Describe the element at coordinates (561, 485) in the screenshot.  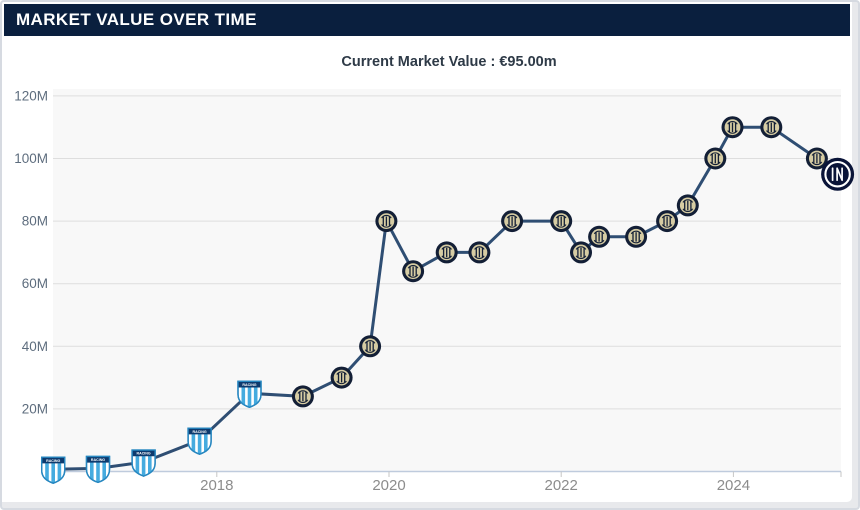
I see `x-axis-label: 2022` at that location.